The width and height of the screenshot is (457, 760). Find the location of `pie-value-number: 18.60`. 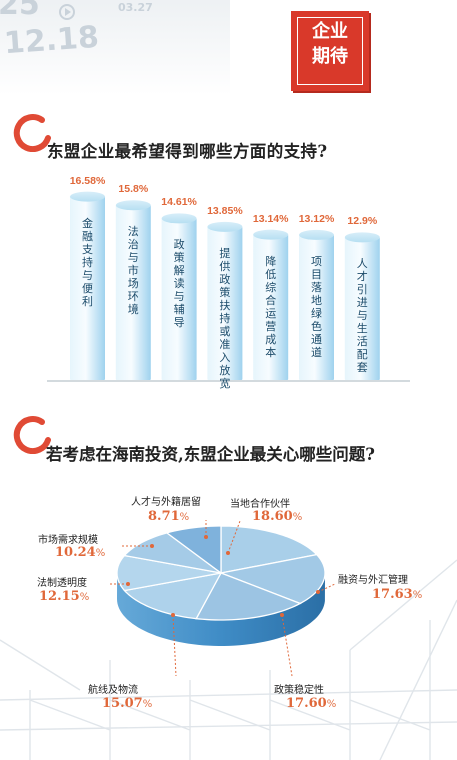

pie-value-number: 18.60 is located at coordinates (272, 516).